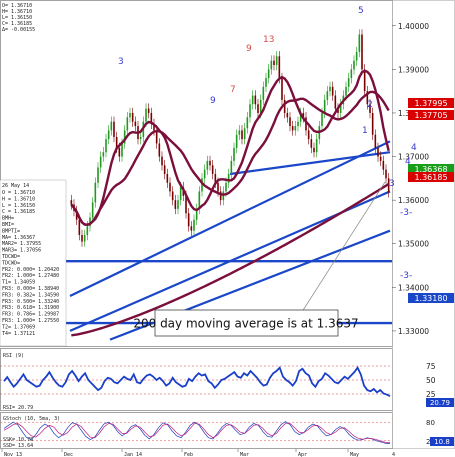  I want to click on stoch-value-tag-text: 10.8, so click(442, 442).